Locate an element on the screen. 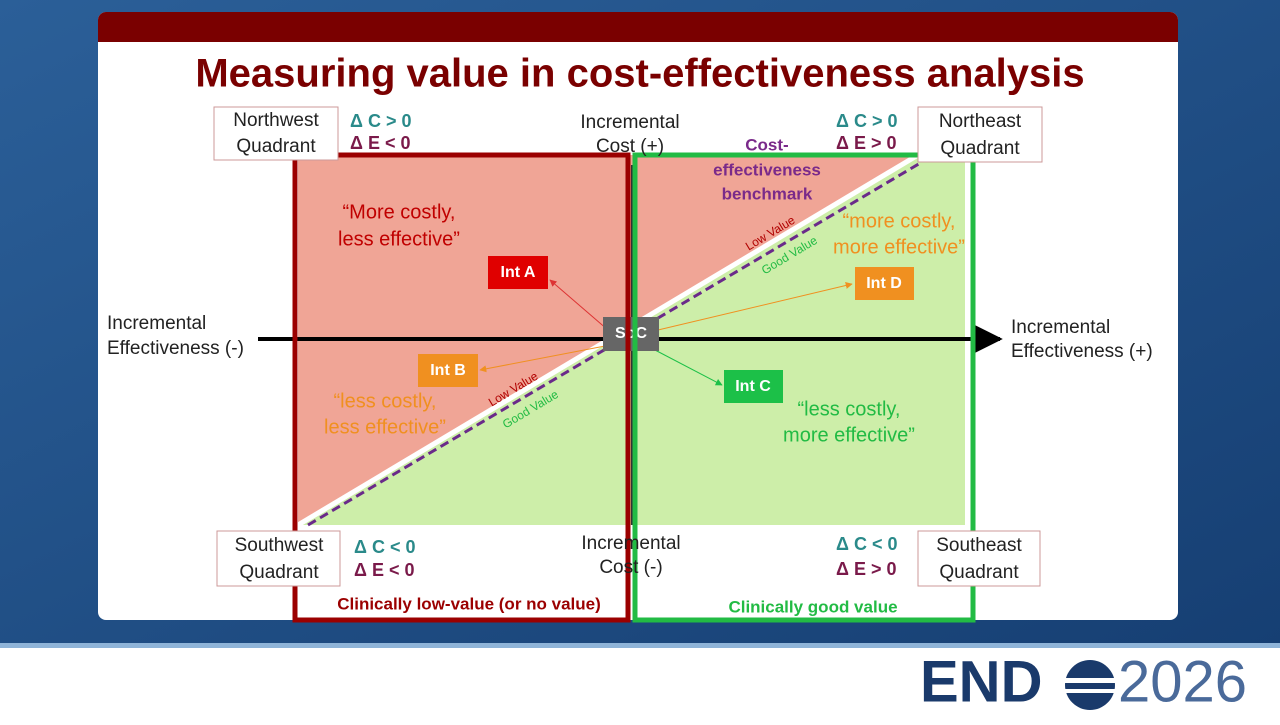 The width and height of the screenshot is (1280, 725). zone-label: Clinically good value is located at coordinates (812, 606).